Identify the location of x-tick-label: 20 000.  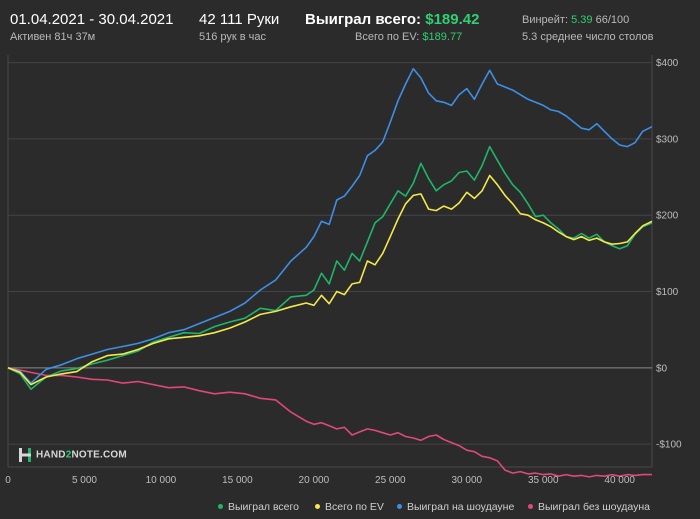
(314, 480).